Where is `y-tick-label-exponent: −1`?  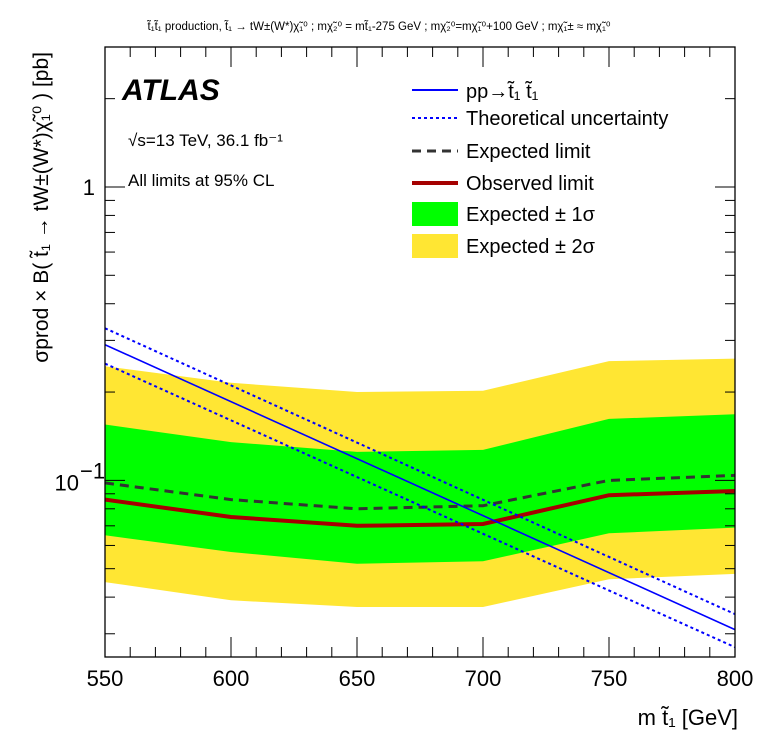
y-tick-label-exponent: −1 is located at coordinates (92, 470).